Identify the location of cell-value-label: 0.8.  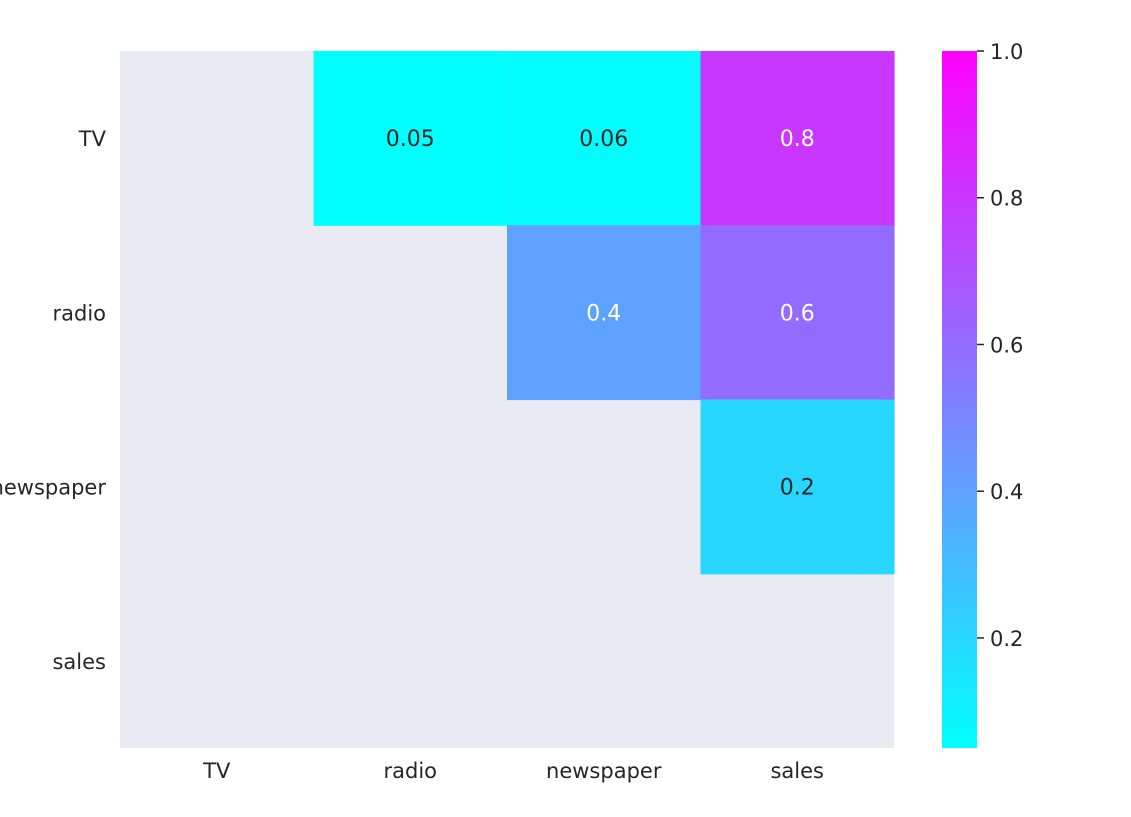
(797, 139).